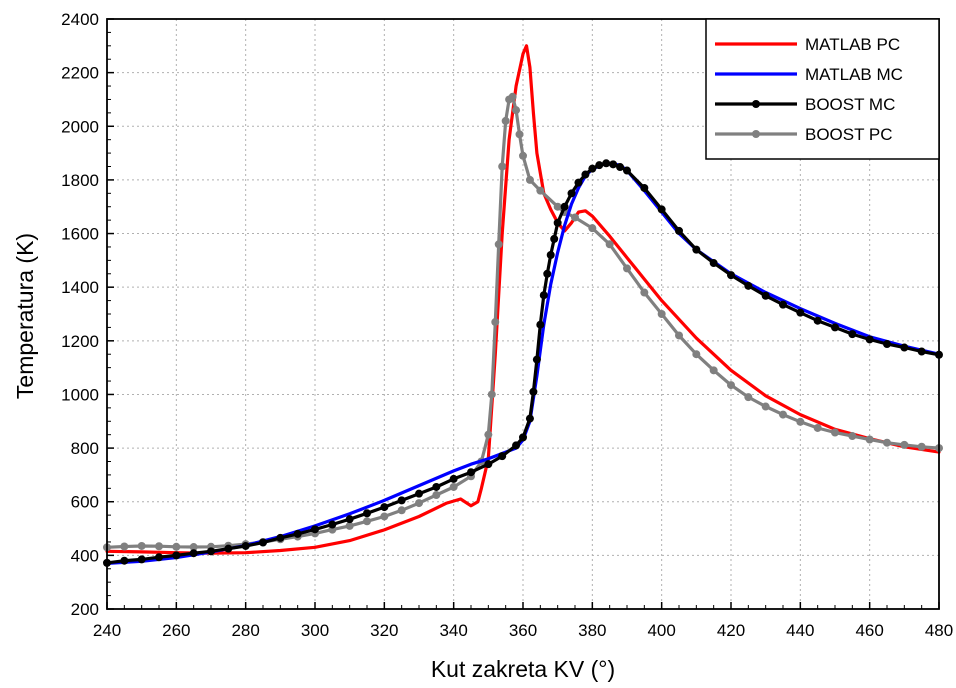  What do you see at coordinates (315, 630) in the screenshot?
I see `x-tick-label: 300` at bounding box center [315, 630].